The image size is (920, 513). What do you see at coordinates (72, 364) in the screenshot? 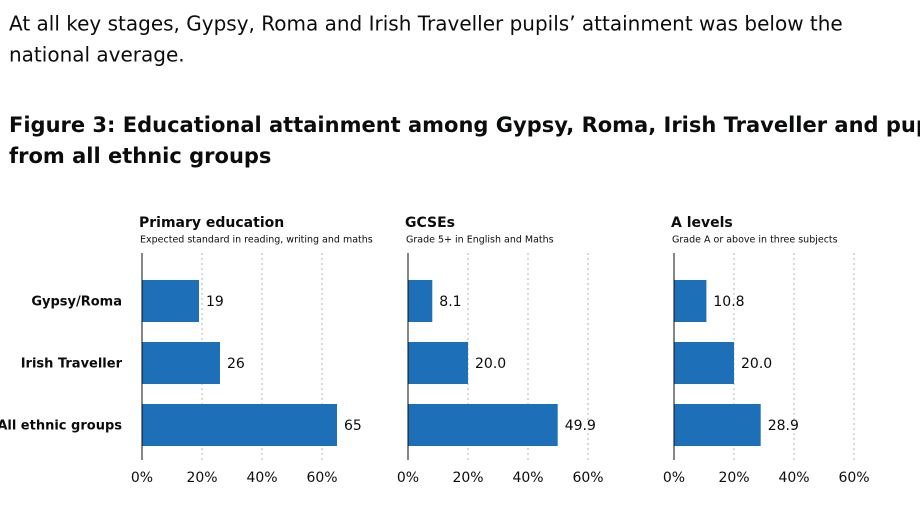
I see `category-label: Irish Traveller` at bounding box center [72, 364].